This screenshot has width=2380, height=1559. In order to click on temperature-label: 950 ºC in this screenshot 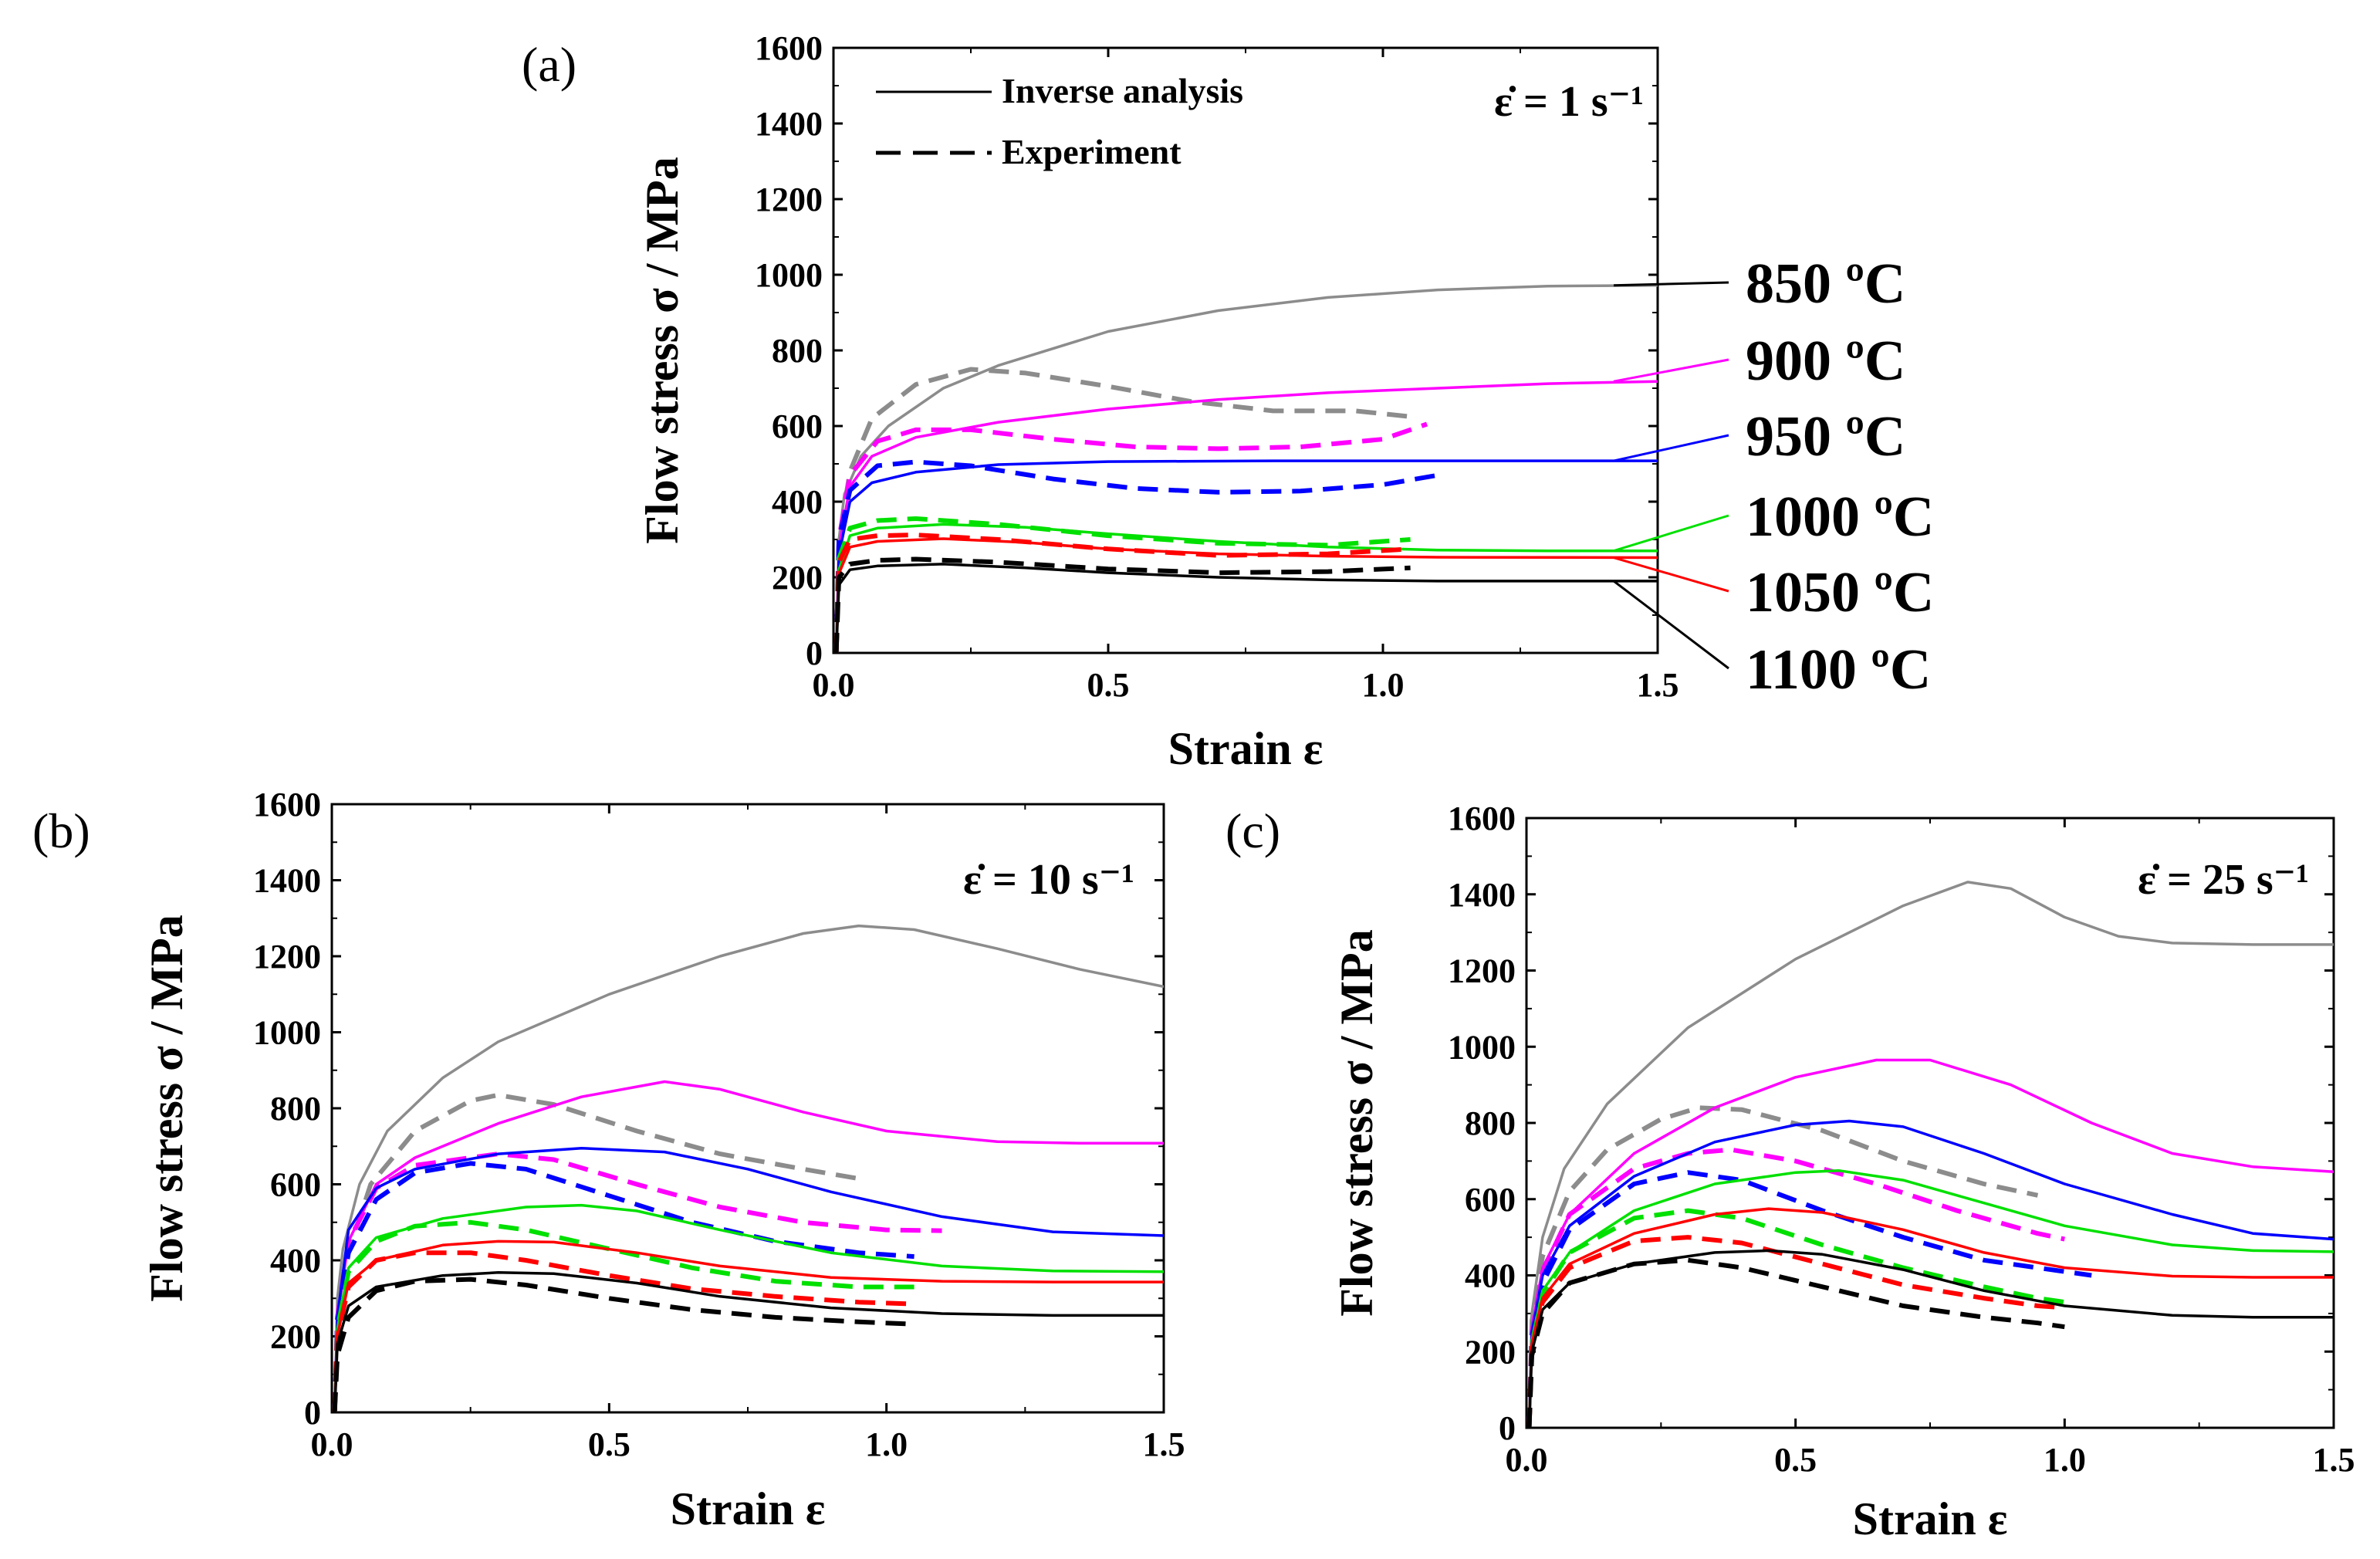, I will do `click(1826, 436)`.